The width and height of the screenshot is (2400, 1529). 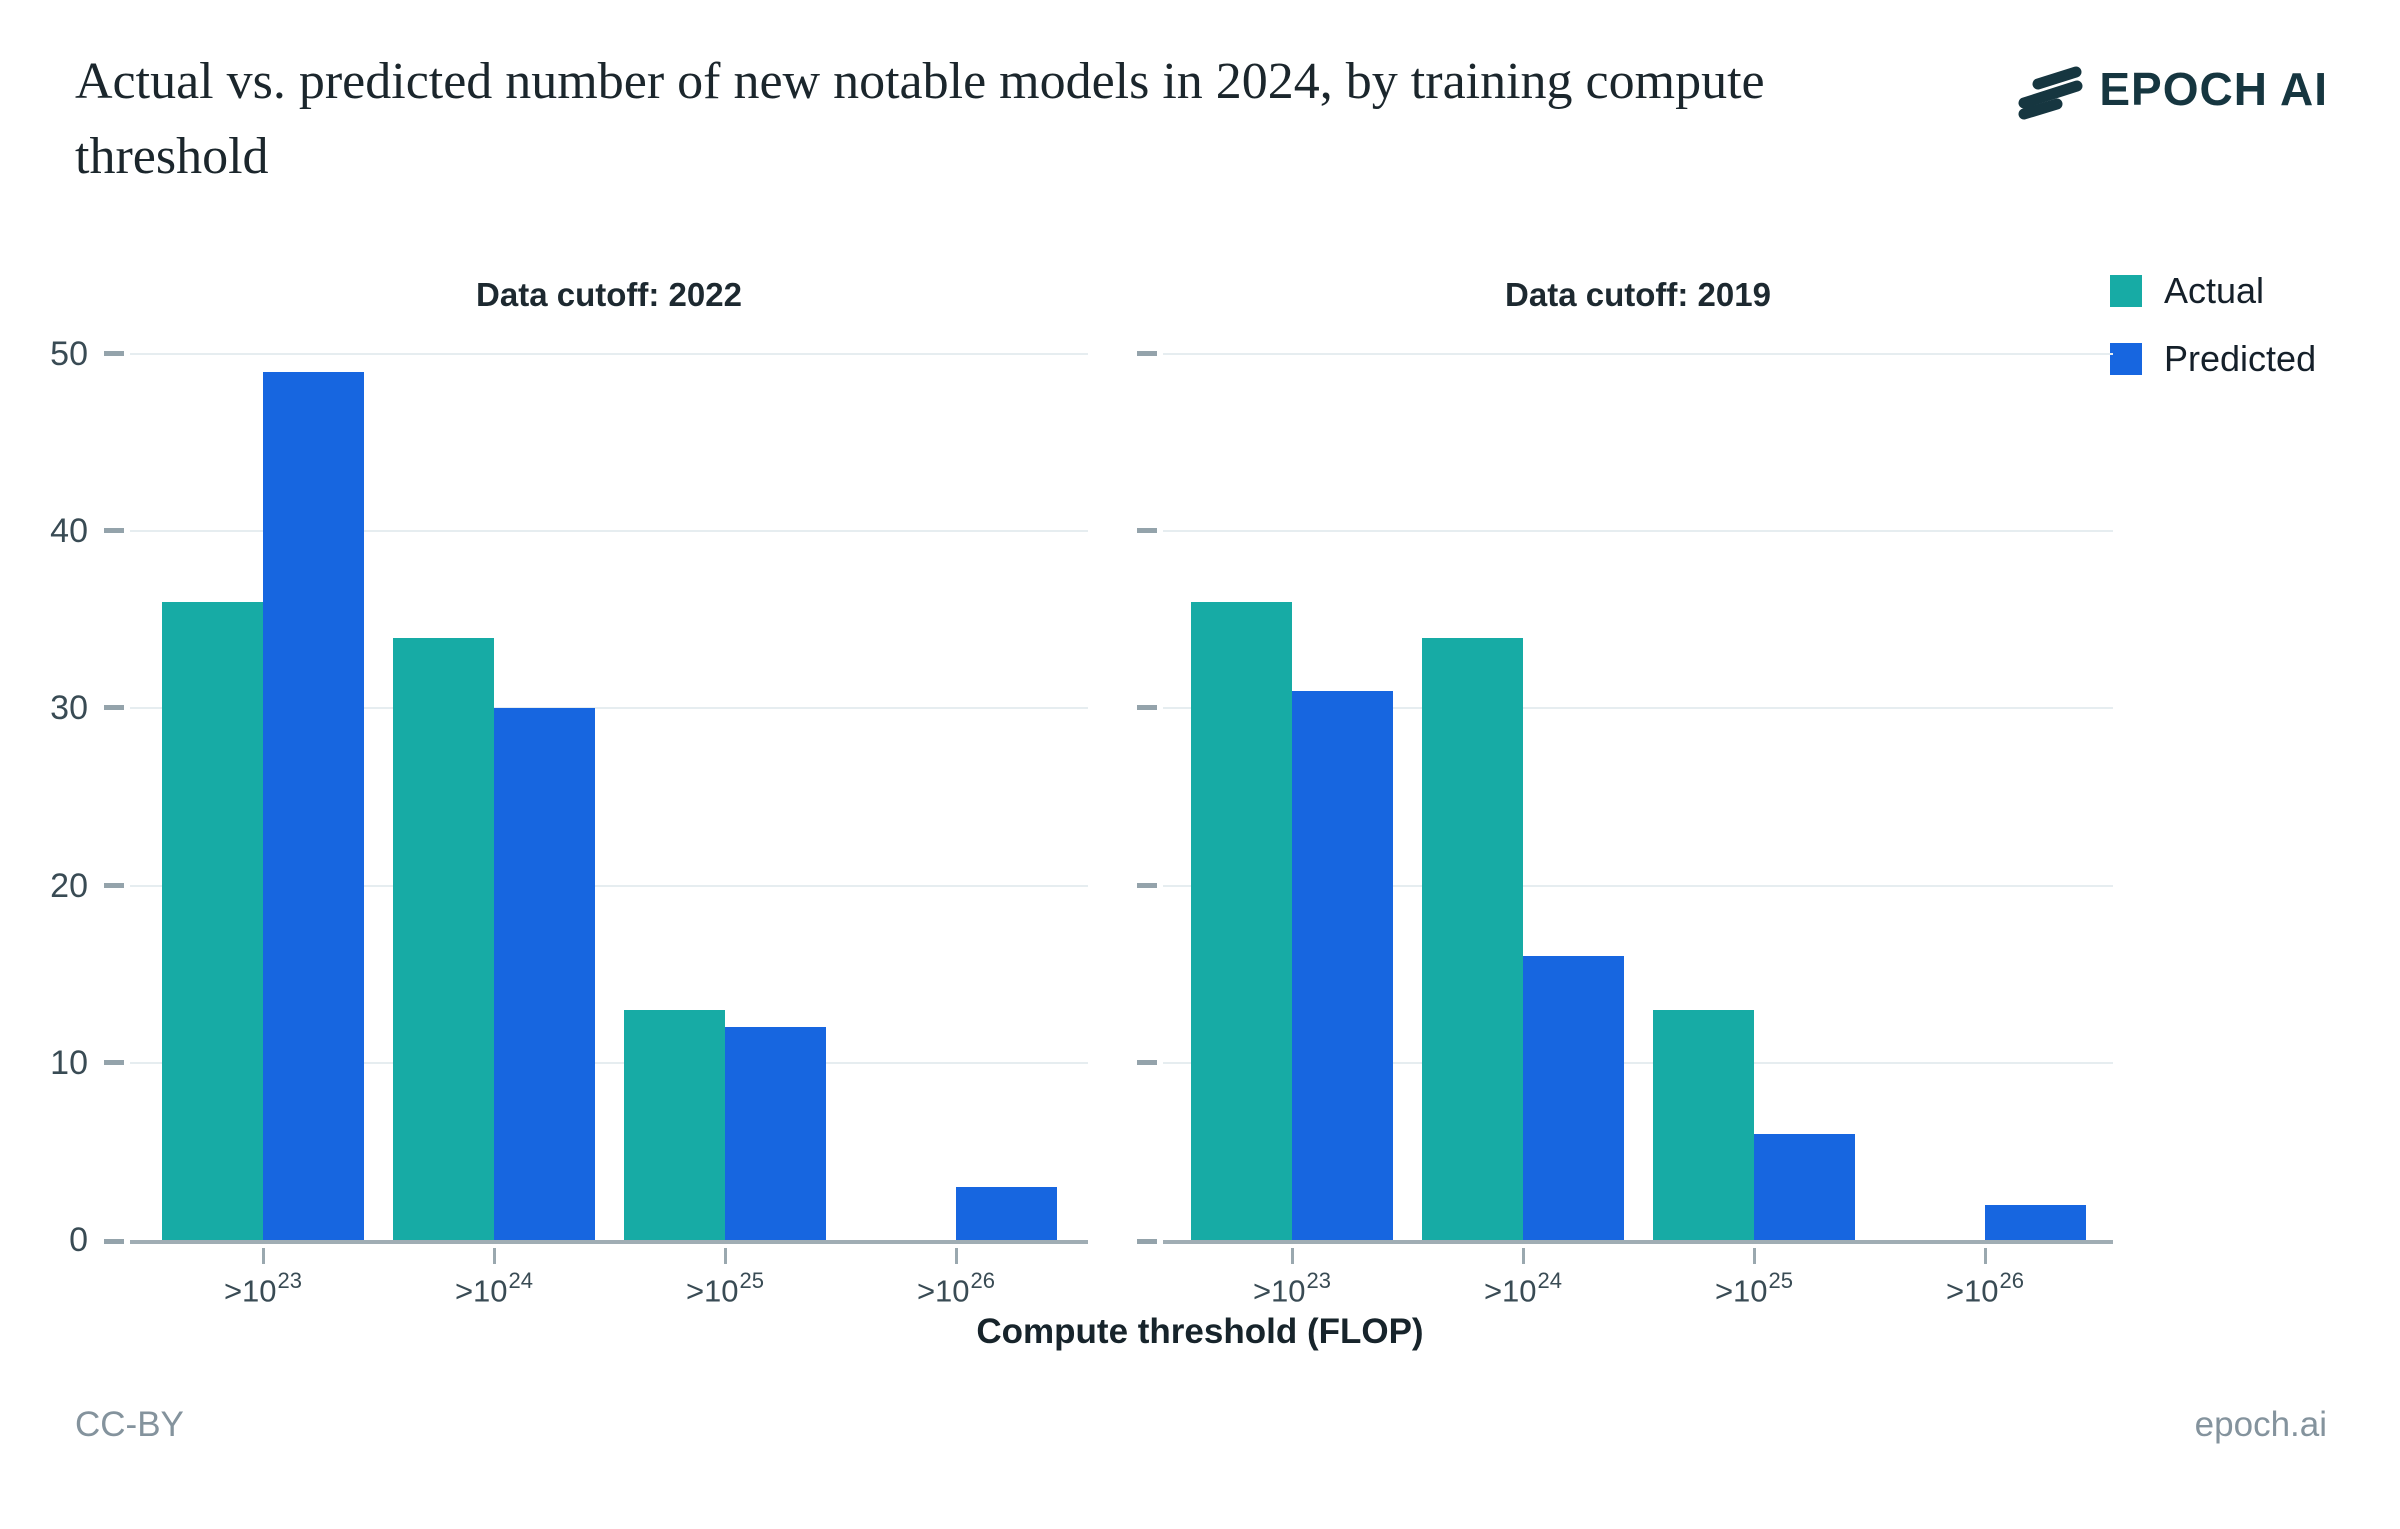 What do you see at coordinates (69, 1062) in the screenshot?
I see `y-tick-label-10: 10` at bounding box center [69, 1062].